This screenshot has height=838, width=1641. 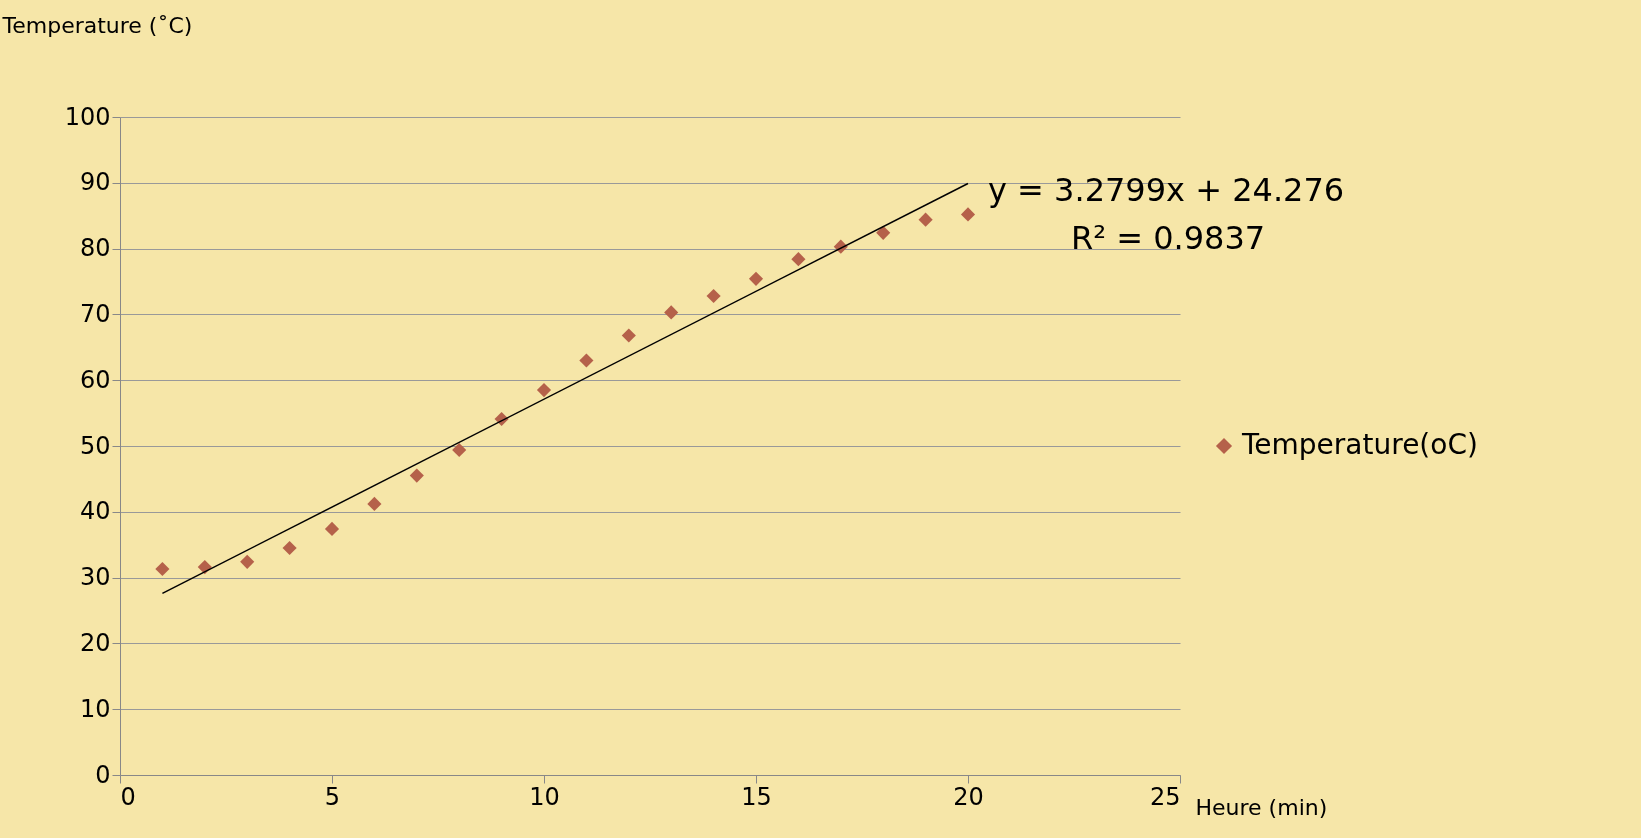 What do you see at coordinates (95, 379) in the screenshot?
I see `y-tick-label: 60` at bounding box center [95, 379].